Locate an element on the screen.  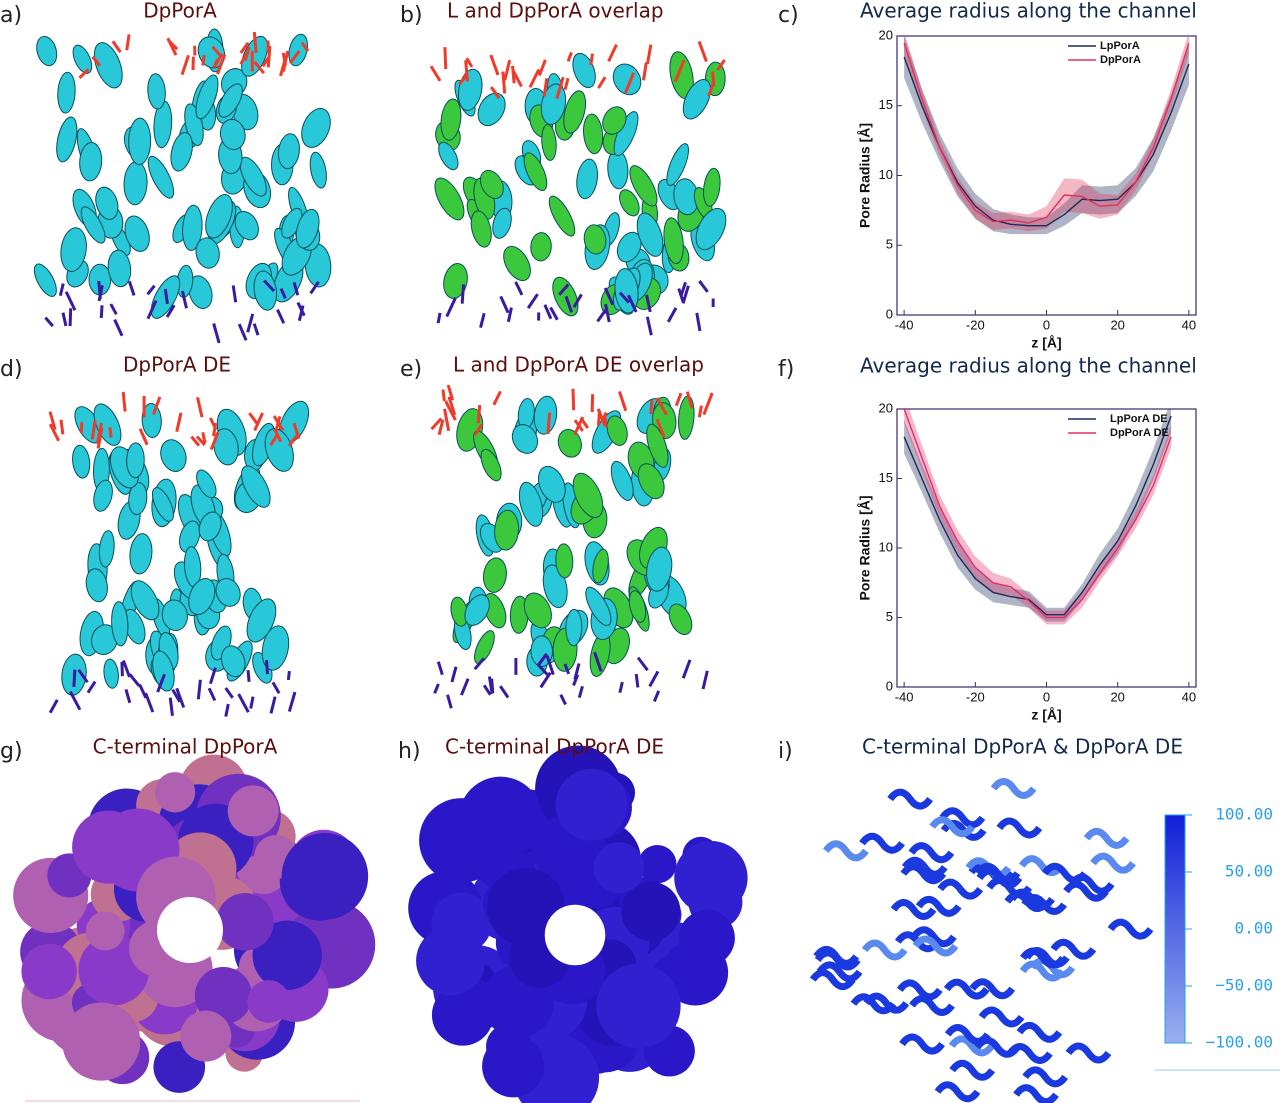
x-tick-label: 0 is located at coordinates (1046, 324).